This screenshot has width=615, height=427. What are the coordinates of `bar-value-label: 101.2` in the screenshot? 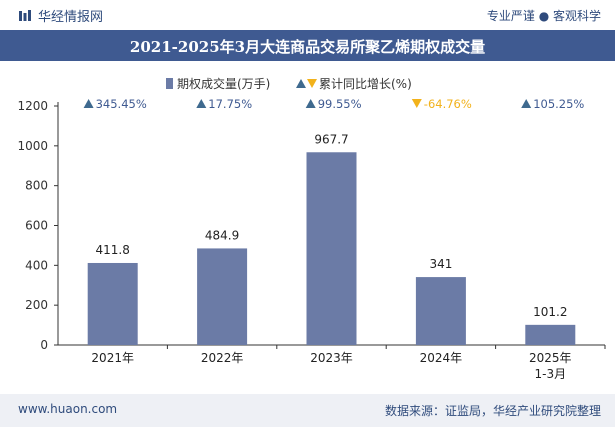 It's located at (550, 312).